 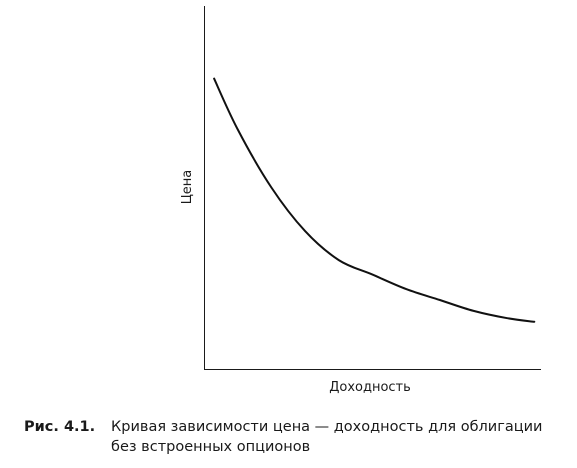 What do you see at coordinates (187, 187) in the screenshot?
I see `y-axis-label: Цена` at bounding box center [187, 187].